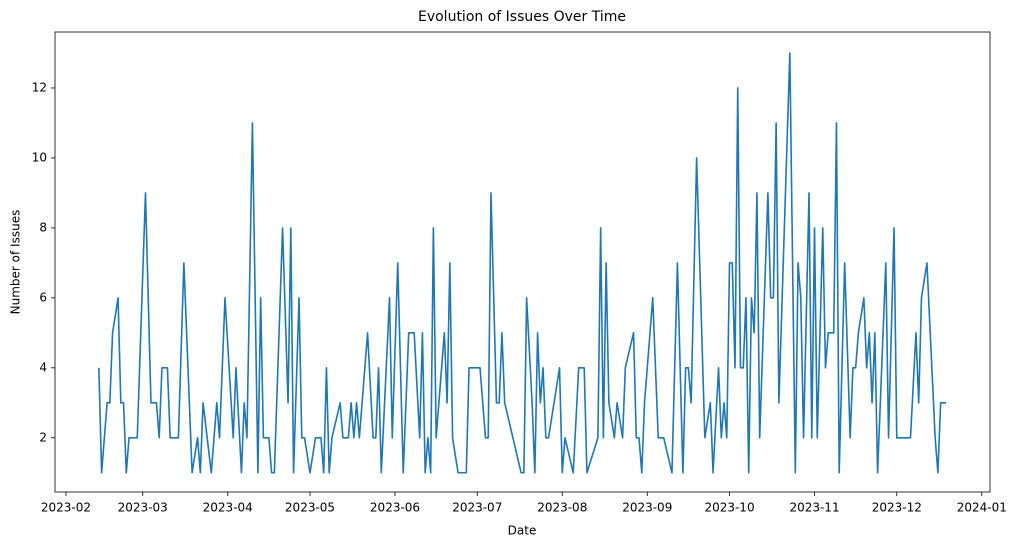  Describe the element at coordinates (562, 508) in the screenshot. I see `x-tick-label: 2023-08` at that location.